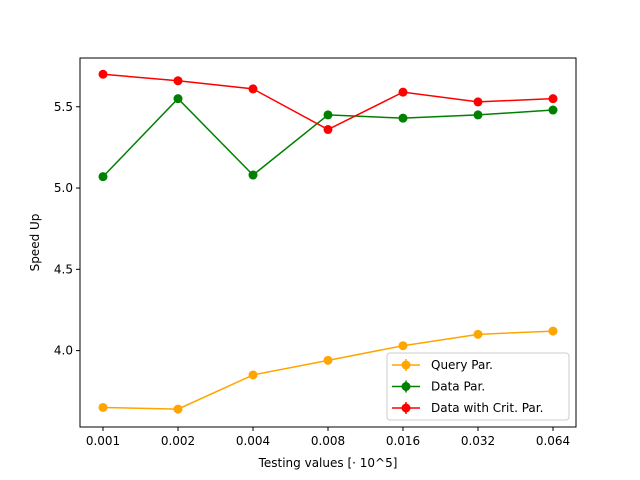 This screenshot has height=480, width=640. I want to click on x-axis: 0.001 0.002 0.004 0.008 0.016 0.032 0.064, so click(328, 437).